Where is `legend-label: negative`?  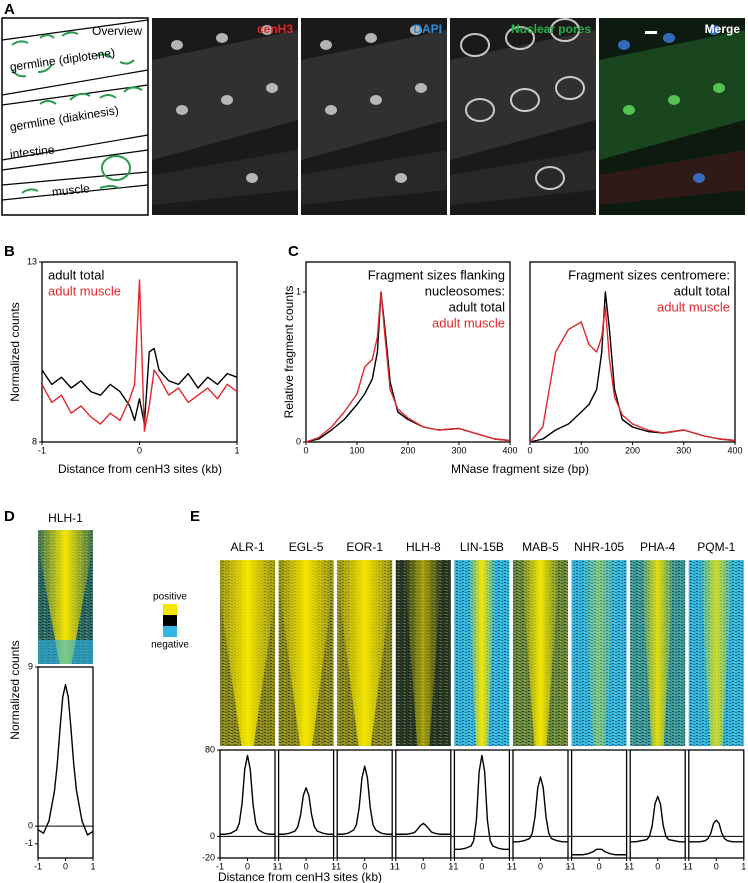
legend-label: negative is located at coordinates (170, 645).